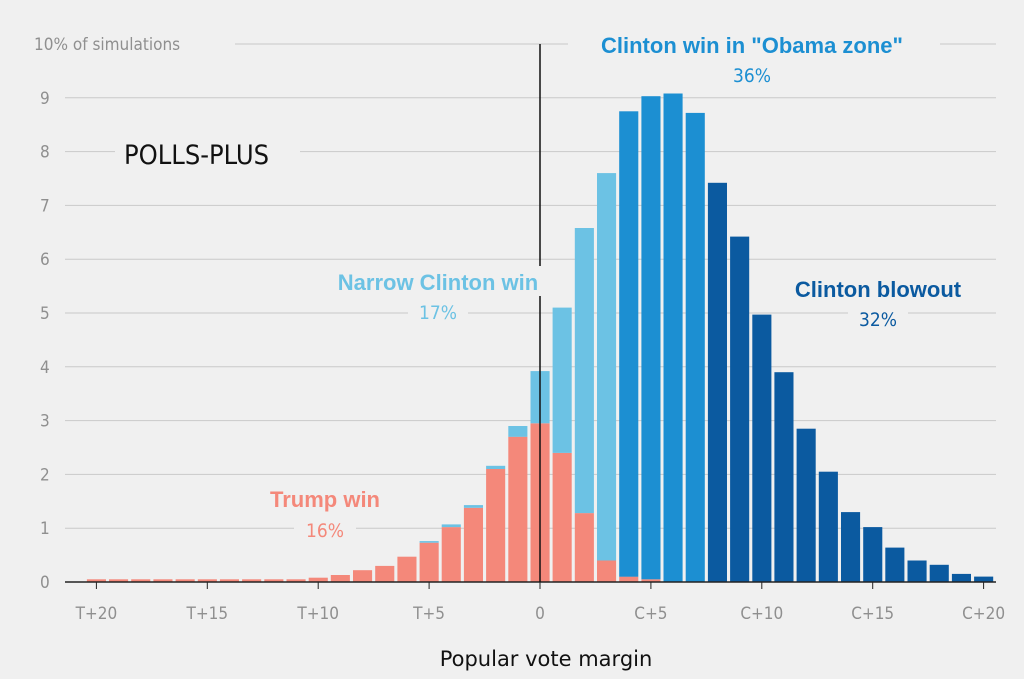 The width and height of the screenshot is (1024, 679). What do you see at coordinates (45, 314) in the screenshot?
I see `y-tick-label: 5` at bounding box center [45, 314].